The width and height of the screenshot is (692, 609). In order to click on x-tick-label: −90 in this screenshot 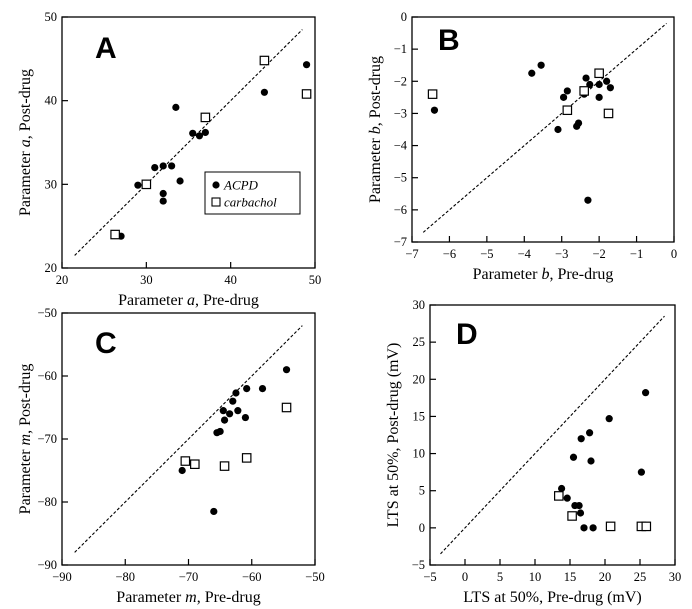, I will do `click(62, 577)`.